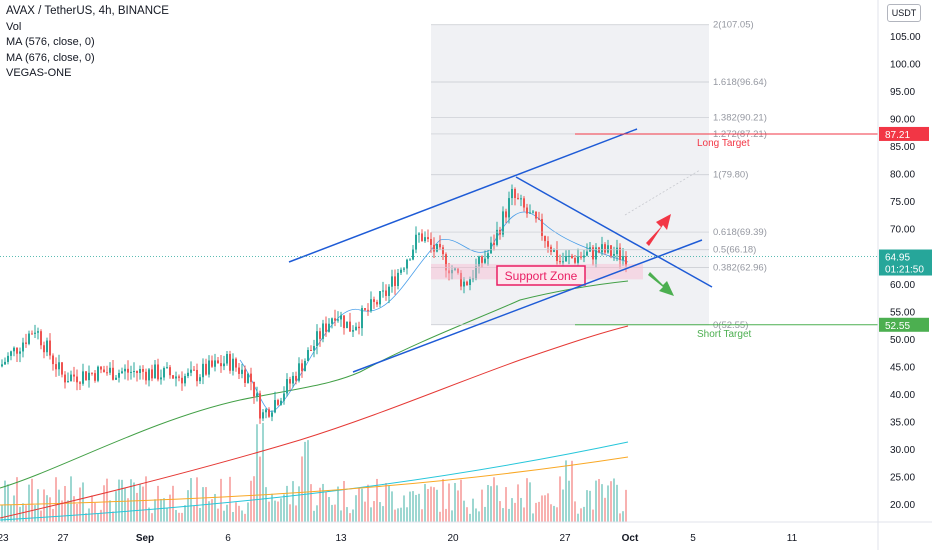 Image resolution: width=932 pixels, height=550 pixels. Describe the element at coordinates (50, 57) in the screenshot. I see `legend-item-ma676: MA (676, close, 0)` at that location.